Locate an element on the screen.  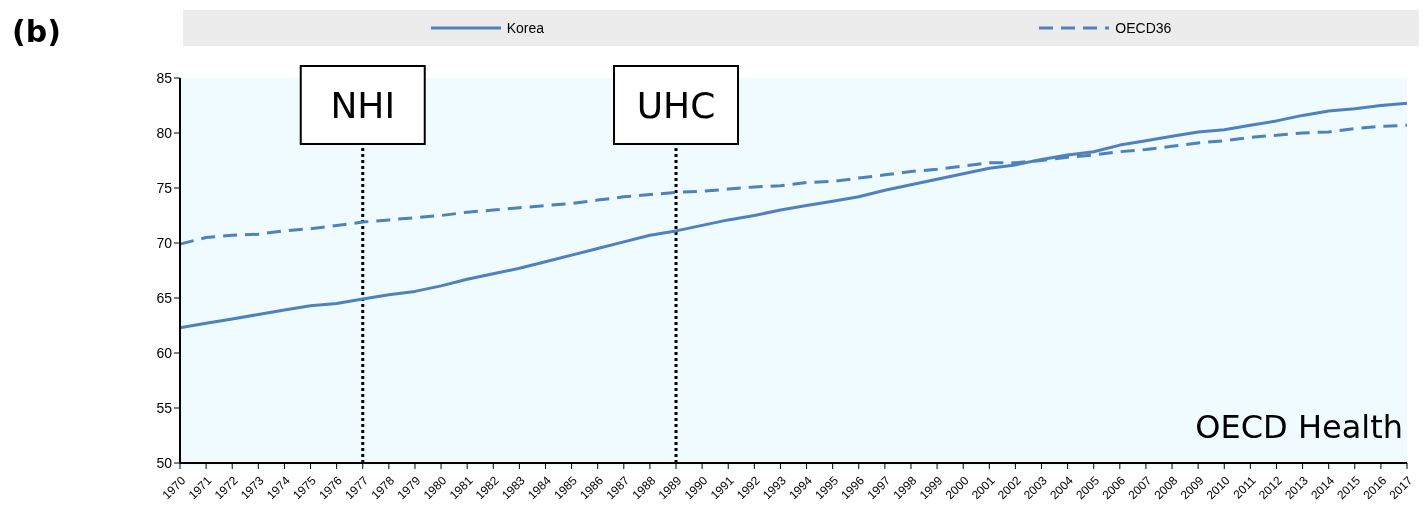
y-tick-label: 85 is located at coordinates (164, 77).